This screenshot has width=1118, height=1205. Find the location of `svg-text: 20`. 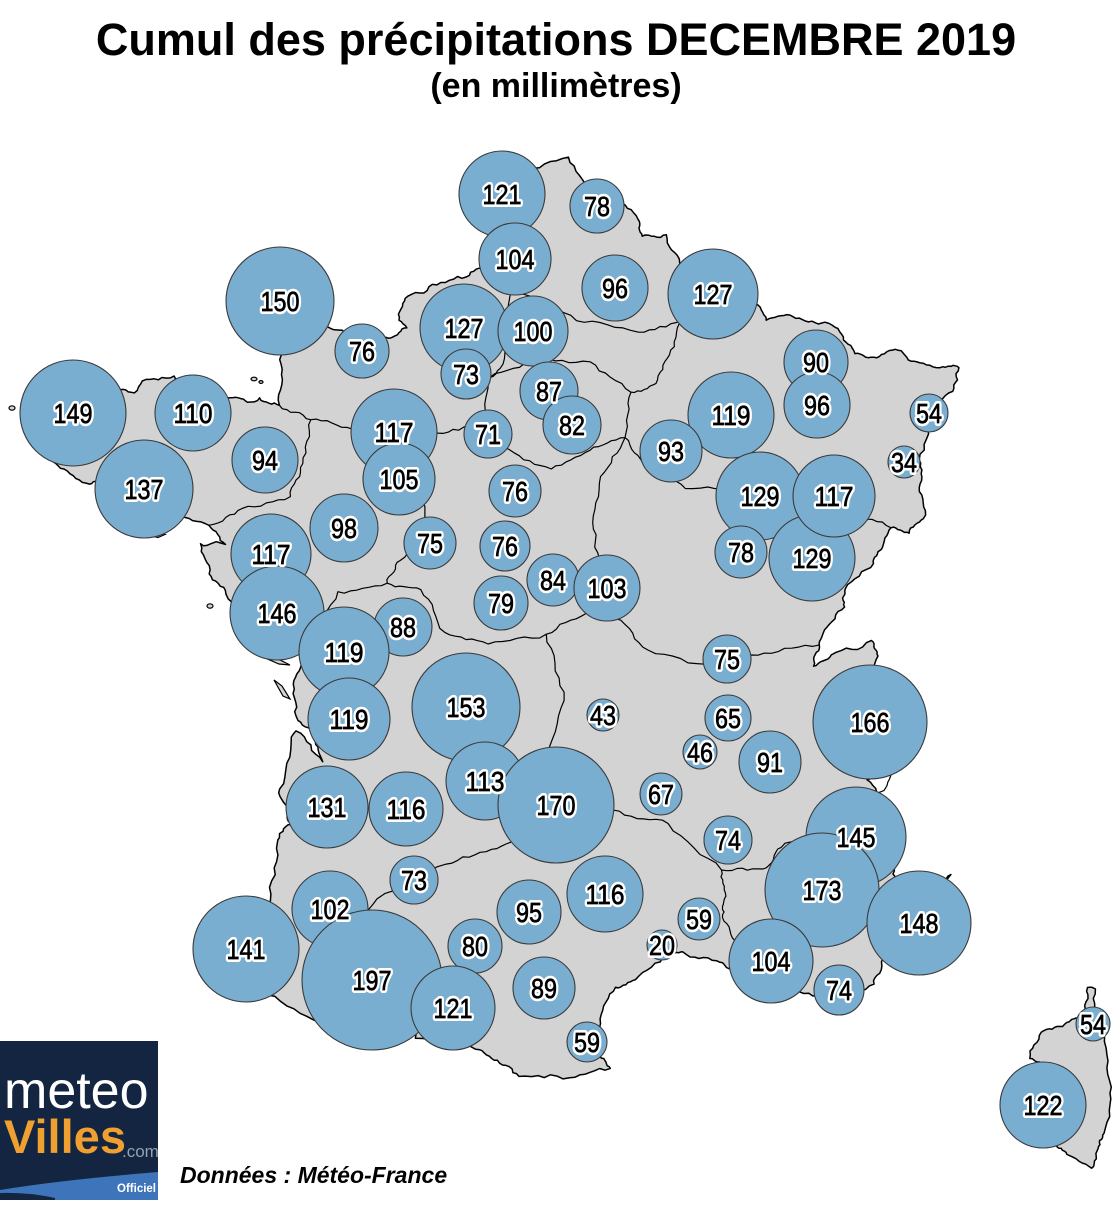

svg-text: 20 is located at coordinates (662, 945).